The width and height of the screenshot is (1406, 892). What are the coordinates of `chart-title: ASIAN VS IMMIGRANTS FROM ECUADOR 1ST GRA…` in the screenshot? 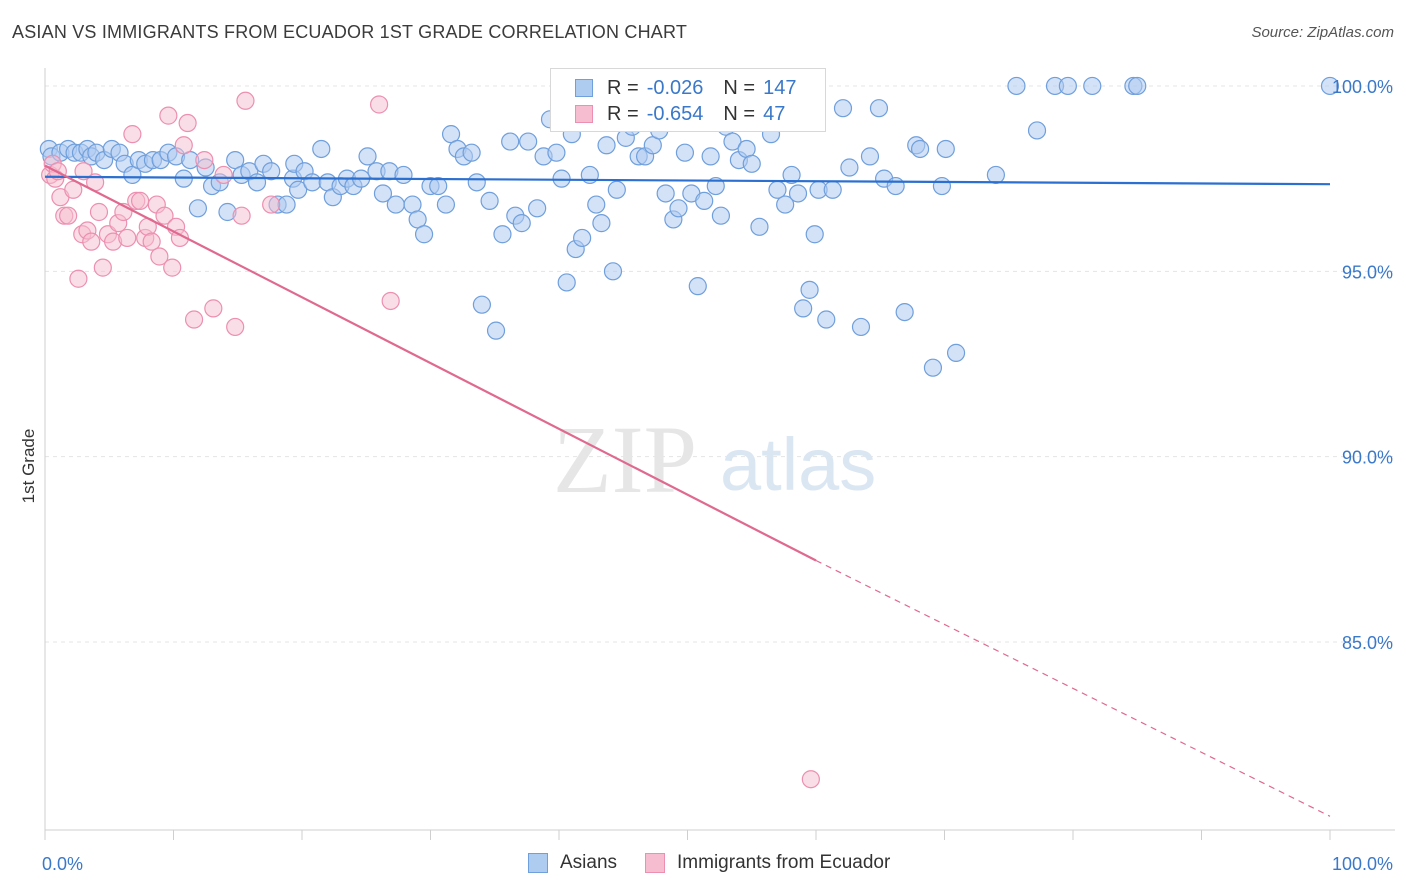 It's located at (350, 32).